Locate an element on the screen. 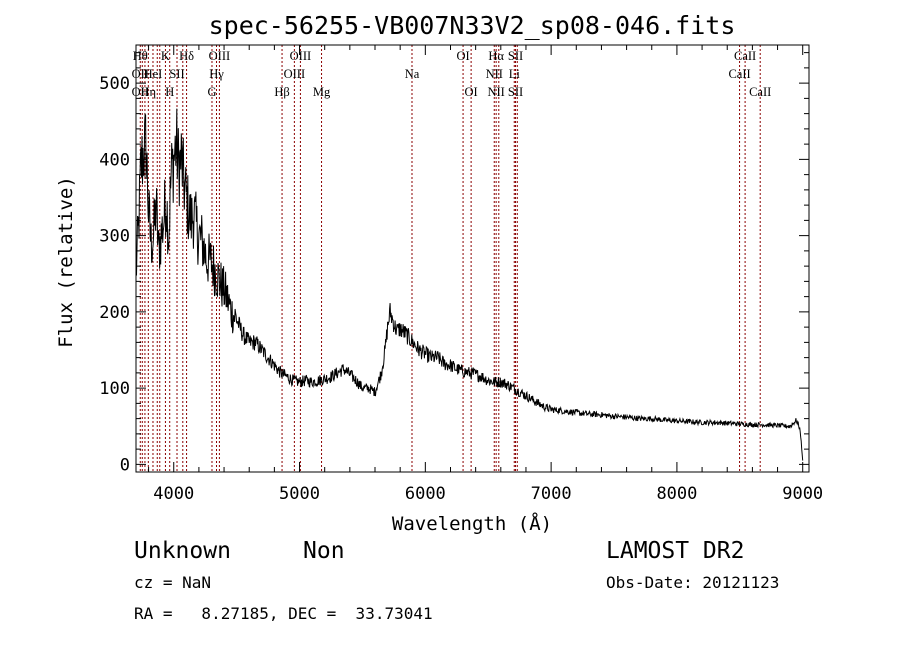 This screenshot has height=649, width=900. coordinates: RA = 8.27185, DEC = 33.73041 is located at coordinates (283, 613).